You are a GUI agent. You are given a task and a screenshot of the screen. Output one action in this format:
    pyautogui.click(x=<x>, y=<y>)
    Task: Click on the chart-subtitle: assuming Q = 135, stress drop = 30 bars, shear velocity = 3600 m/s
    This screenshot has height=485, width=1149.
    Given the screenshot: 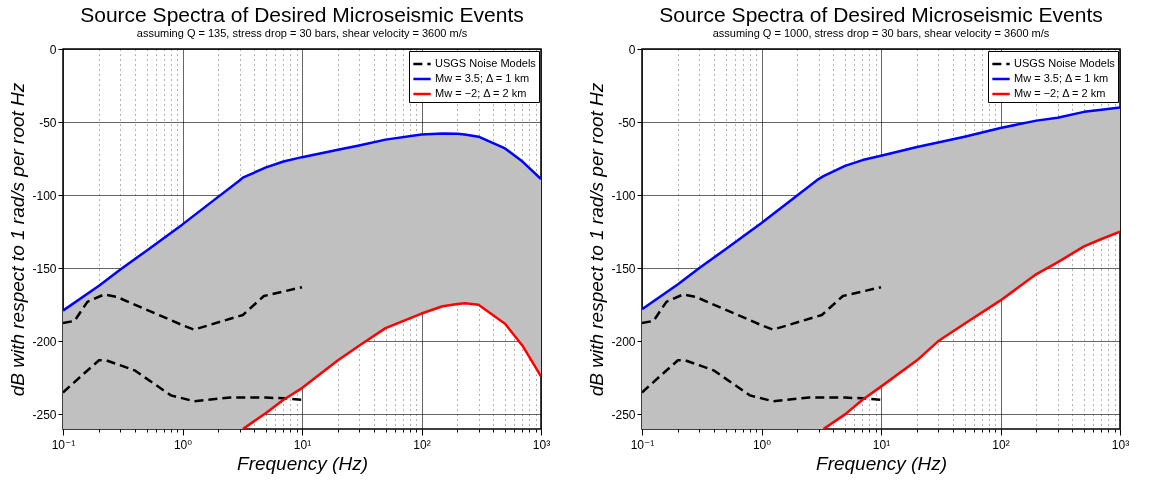 What is the action you would take?
    pyautogui.click(x=302, y=33)
    